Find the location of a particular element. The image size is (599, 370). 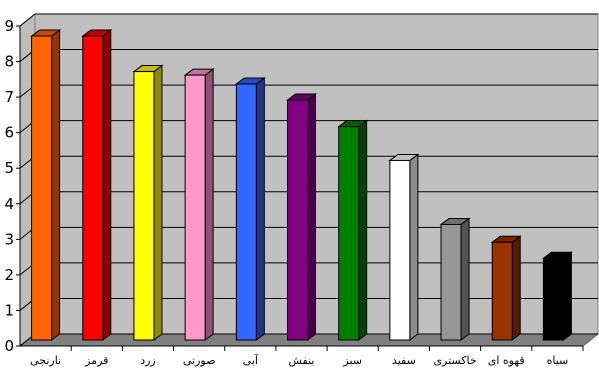

y-tick-label: 3 is located at coordinates (9, 239).